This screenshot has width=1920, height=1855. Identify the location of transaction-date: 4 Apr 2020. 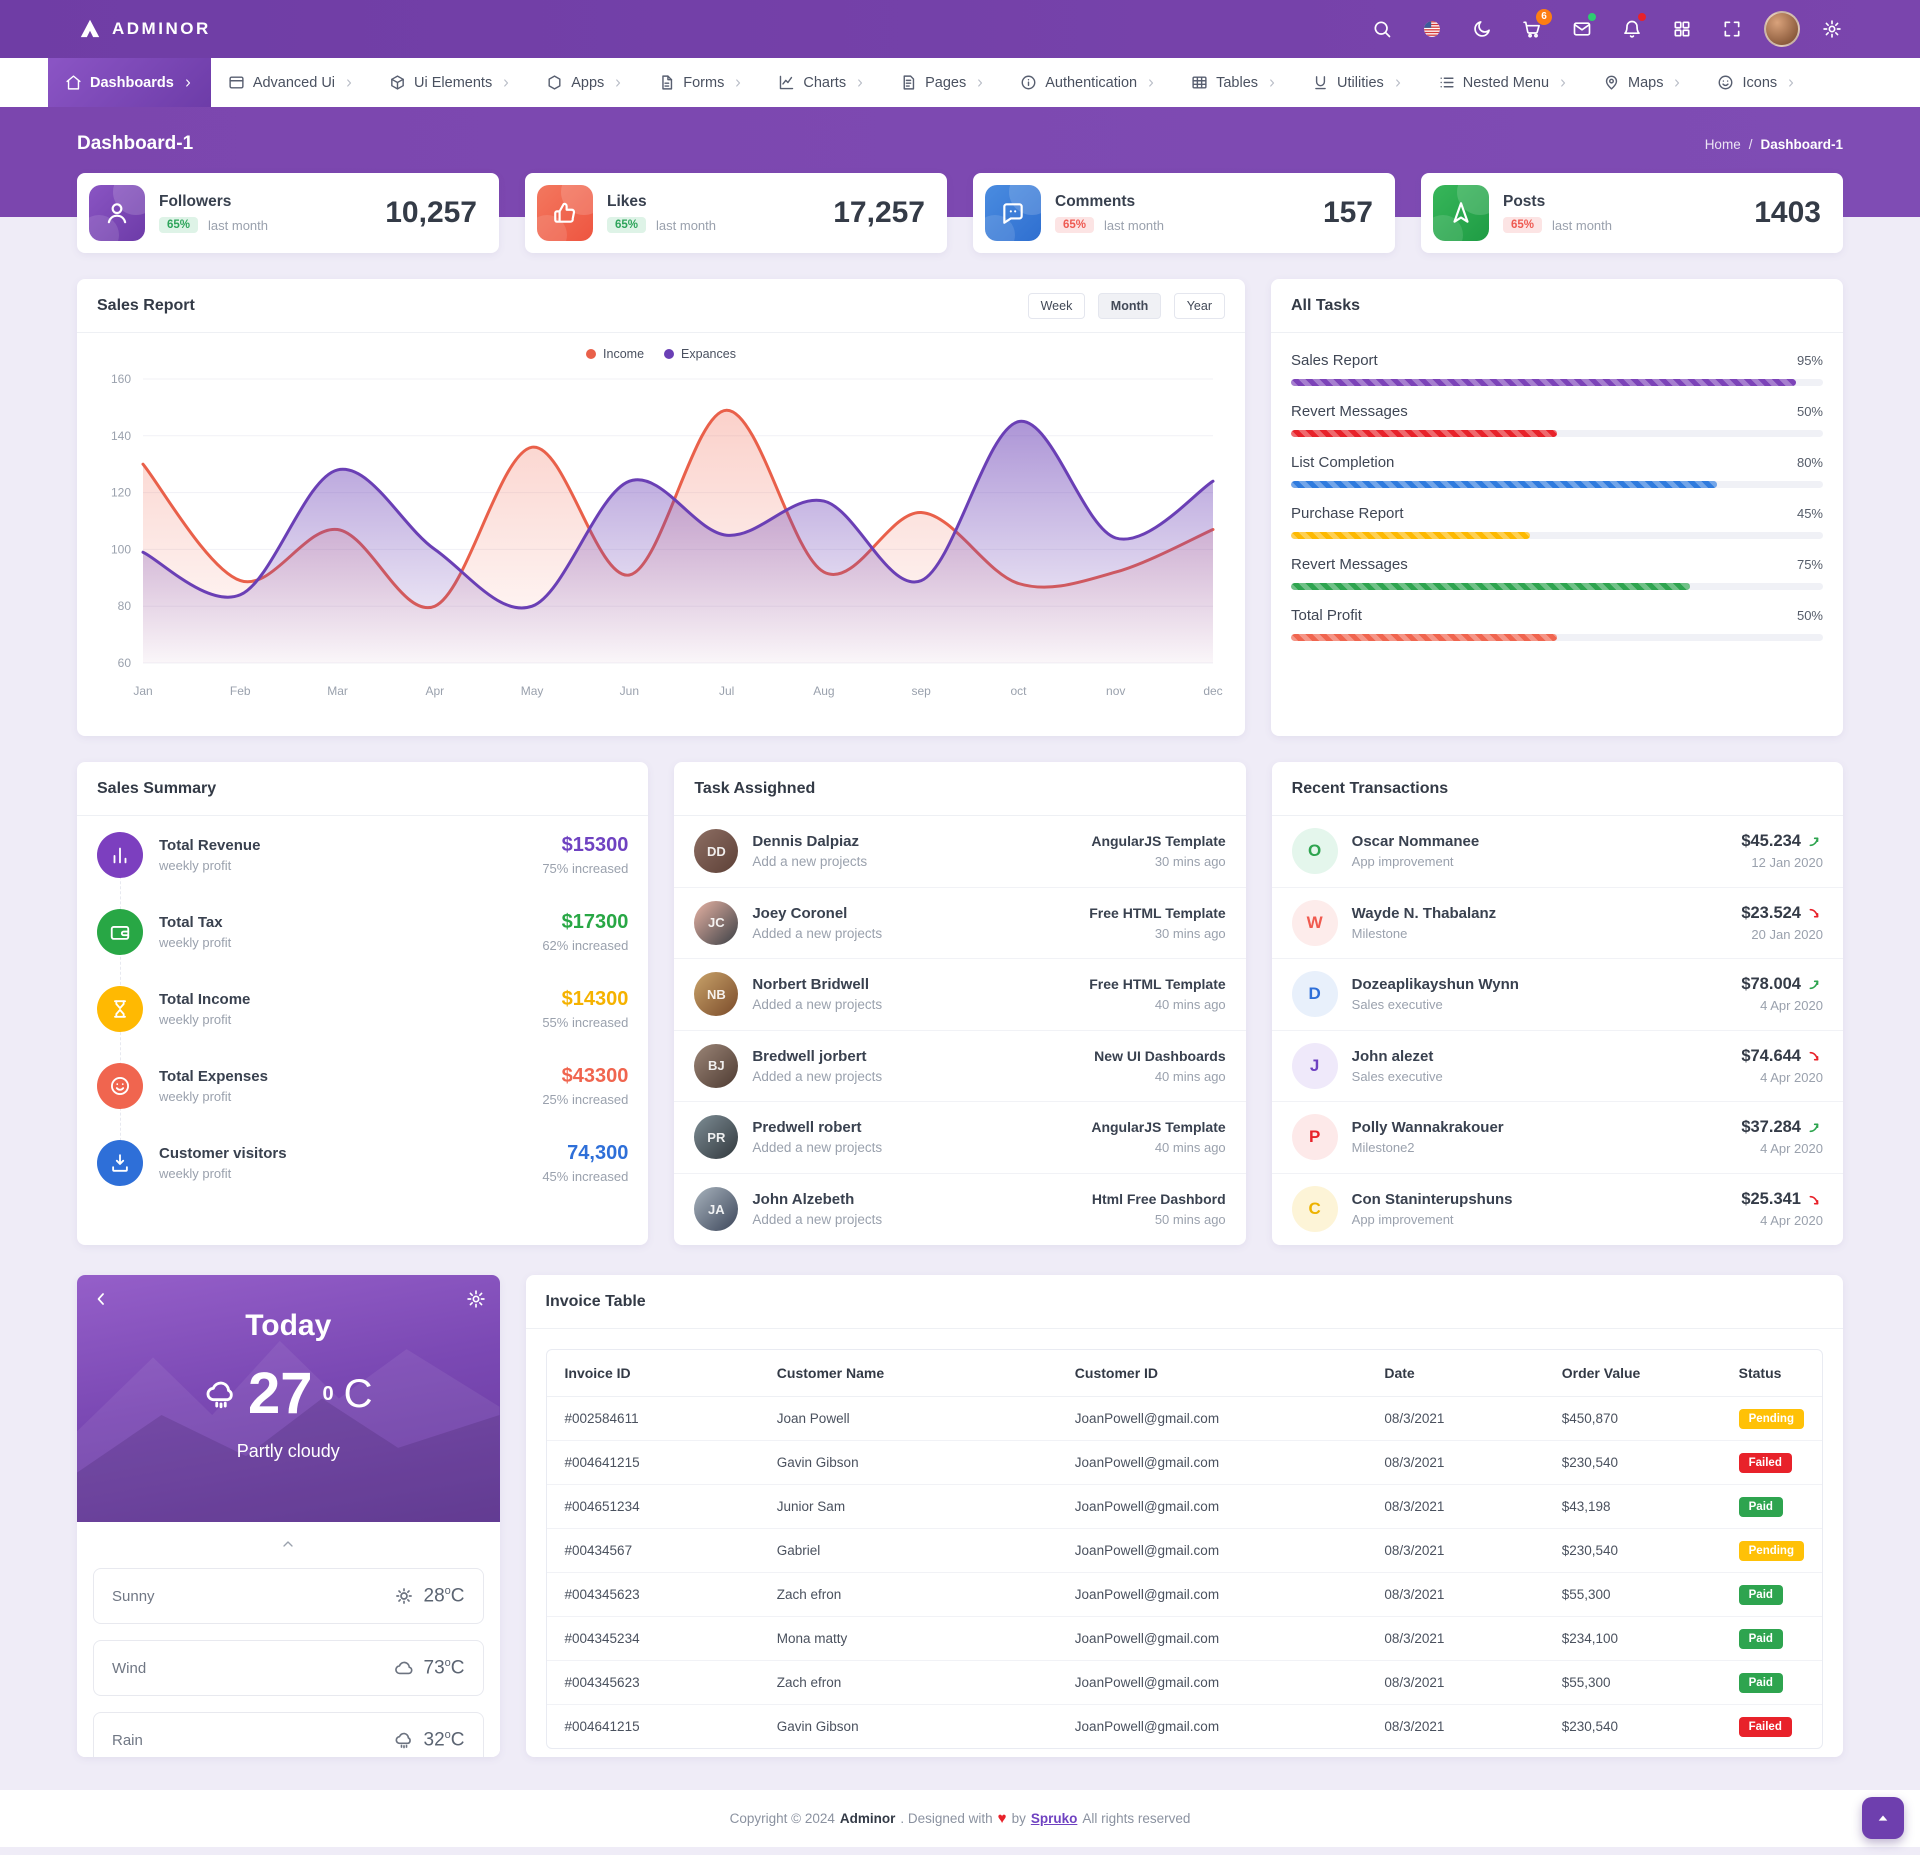
(1791, 1149).